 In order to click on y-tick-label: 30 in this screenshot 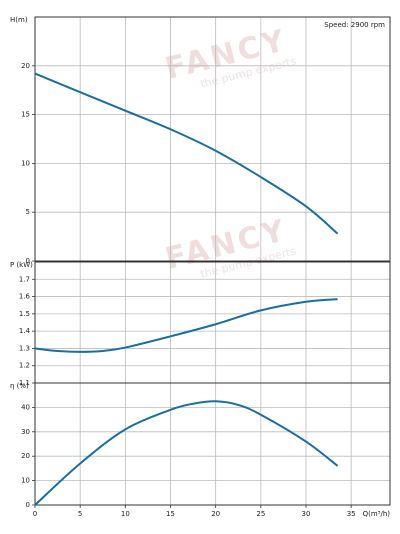, I will do `click(25, 432)`.